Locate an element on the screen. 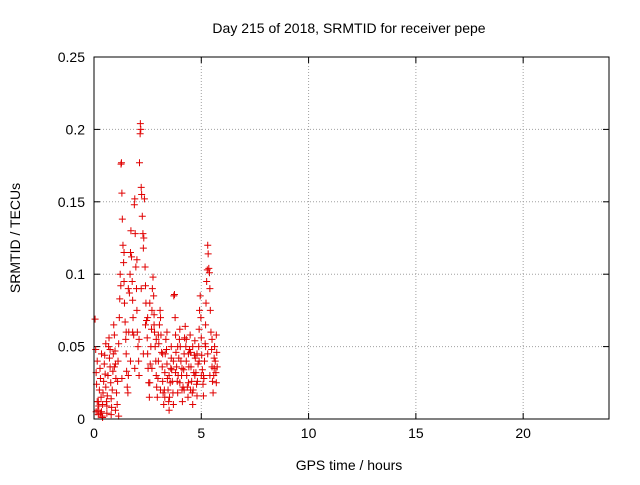  x-tick-label: 0 is located at coordinates (94, 433).